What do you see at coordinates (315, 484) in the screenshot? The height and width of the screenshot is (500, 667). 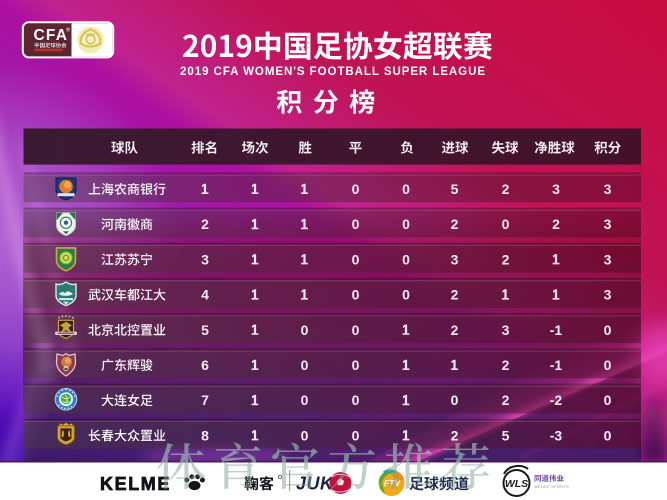 I see `svg-text: JUK` at bounding box center [315, 484].